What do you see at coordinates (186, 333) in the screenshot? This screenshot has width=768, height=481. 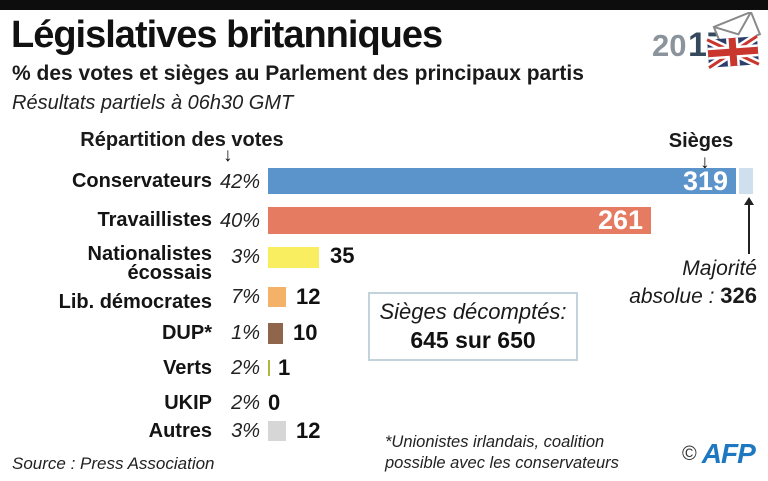 I see `party-label-dup: DUP*` at bounding box center [186, 333].